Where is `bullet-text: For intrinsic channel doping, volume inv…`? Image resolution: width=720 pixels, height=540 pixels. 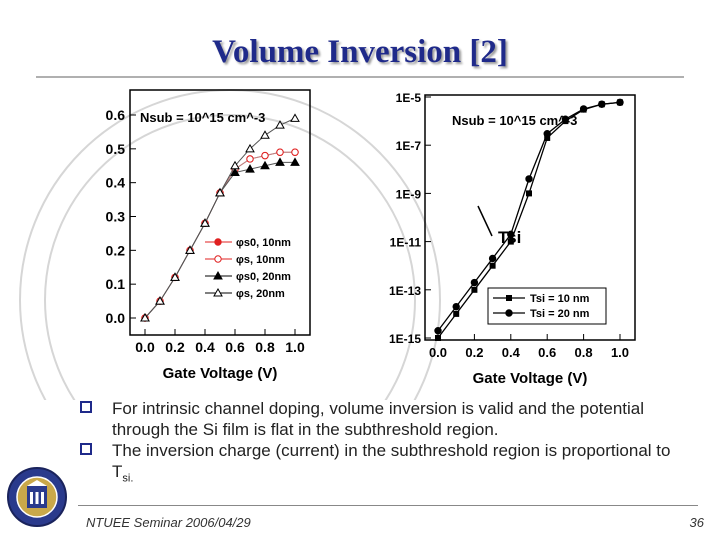 bullet-text: For intrinsic channel doping, volume inv… is located at coordinates (378, 419).